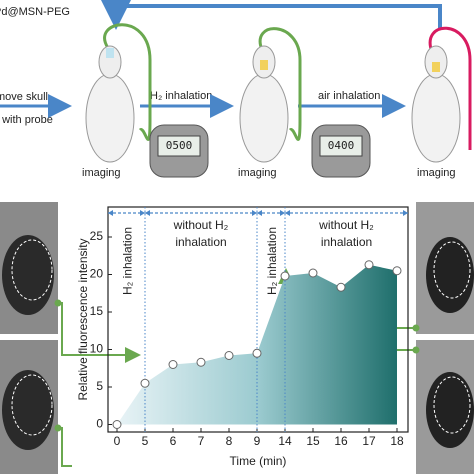 The width and height of the screenshot is (474, 474). What do you see at coordinates (258, 461) in the screenshot?
I see `x-axis-label: Time (min)` at bounding box center [258, 461].